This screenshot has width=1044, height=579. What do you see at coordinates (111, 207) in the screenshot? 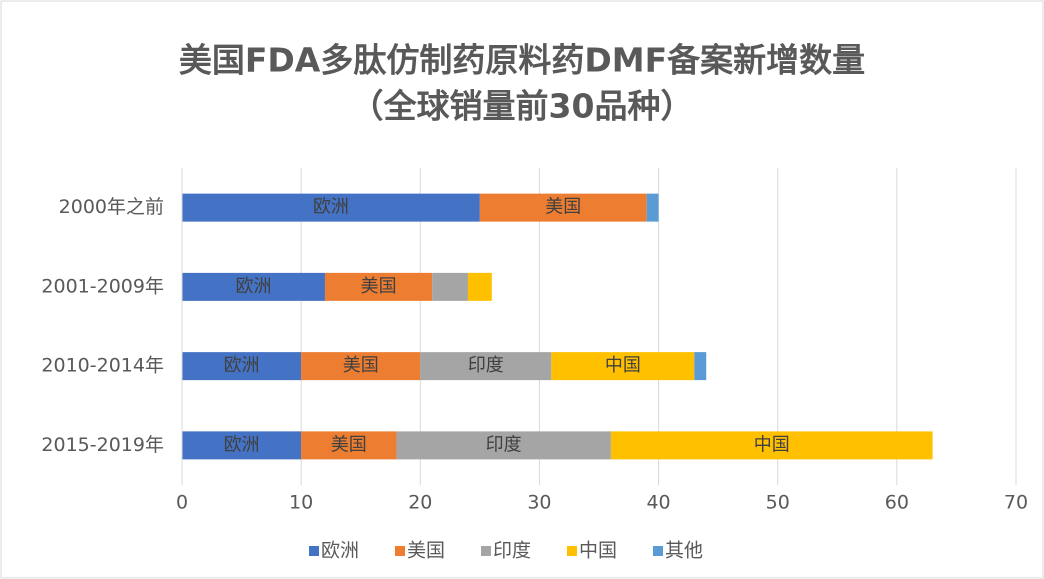
I see `y-tick-label: 2000年之前` at bounding box center [111, 207].